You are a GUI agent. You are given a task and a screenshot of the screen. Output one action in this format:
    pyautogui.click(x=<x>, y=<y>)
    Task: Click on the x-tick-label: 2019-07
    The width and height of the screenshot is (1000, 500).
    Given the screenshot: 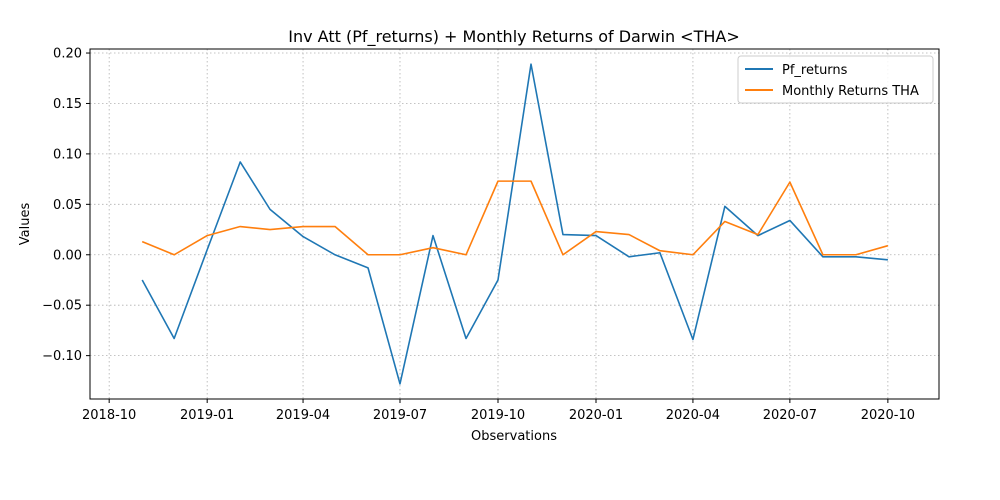 What is the action you would take?
    pyautogui.click(x=400, y=415)
    